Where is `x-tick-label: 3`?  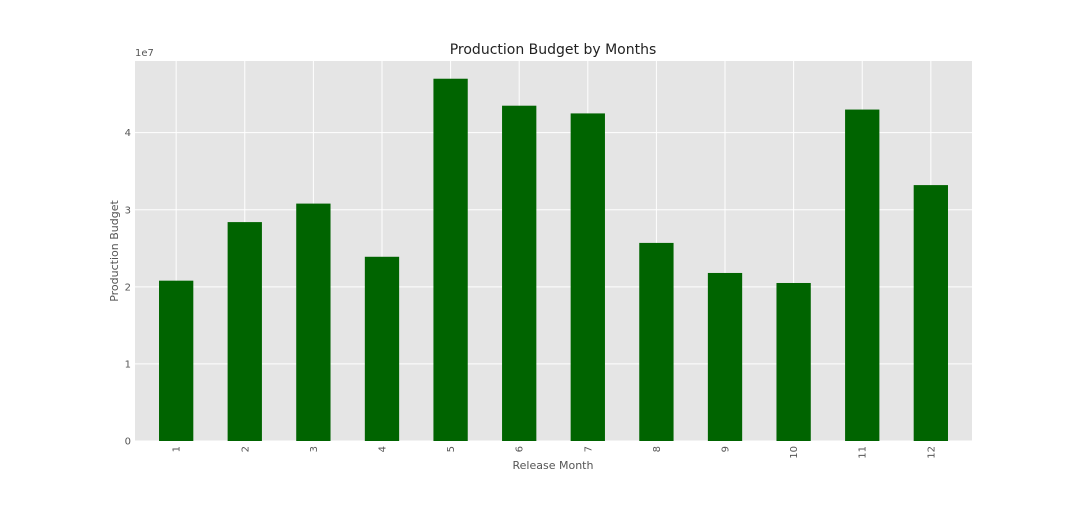 x-tick-label: 3 is located at coordinates (314, 449).